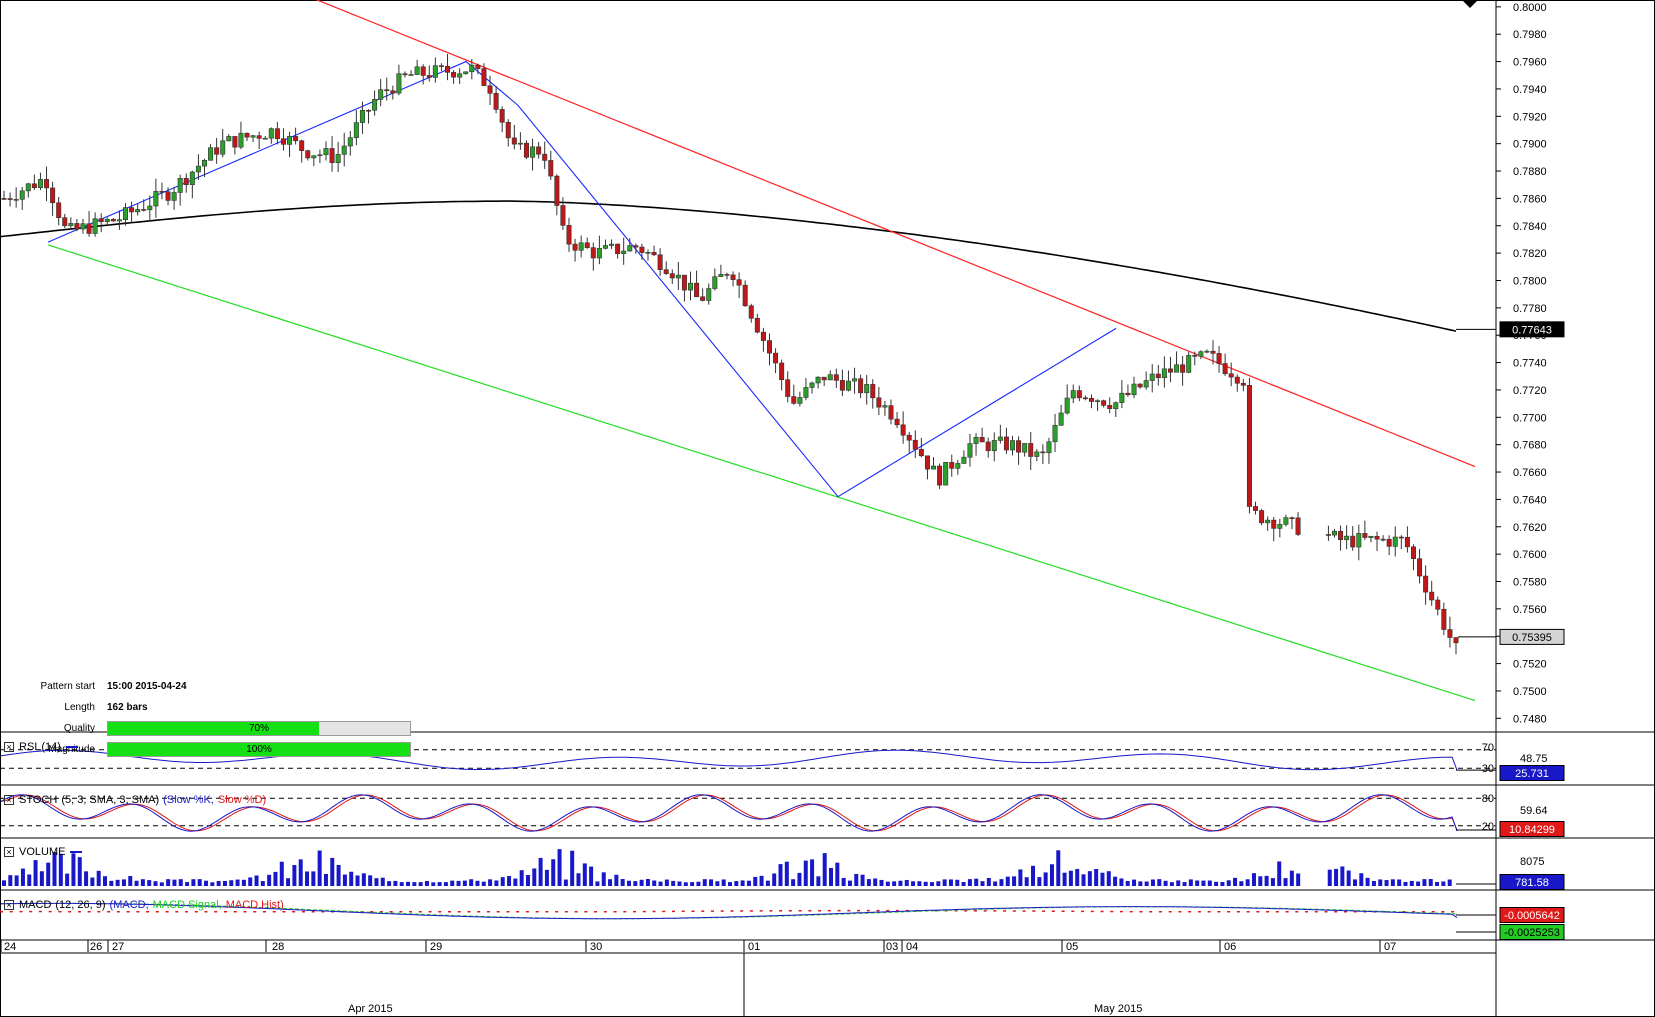  Describe the element at coordinates (1488, 827) in the screenshot. I see `stoch-20-label: 20` at that location.